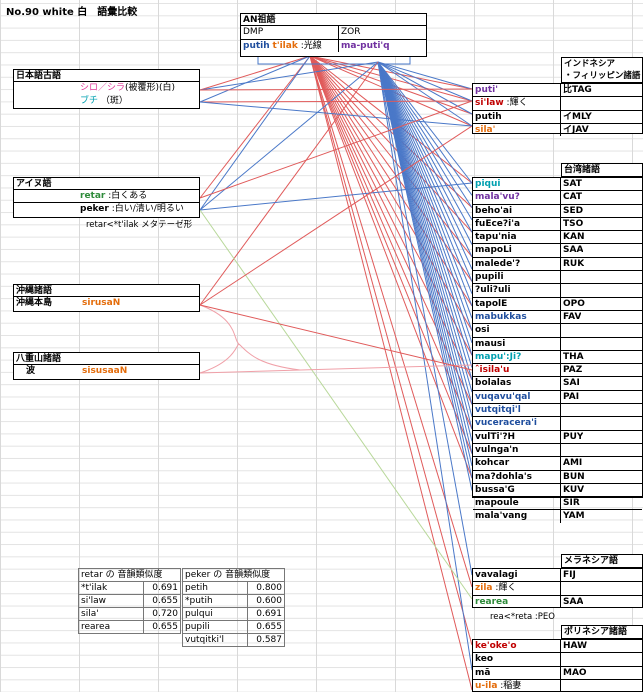  I want to click on yaeyama-word: sisusaaN, so click(105, 371).